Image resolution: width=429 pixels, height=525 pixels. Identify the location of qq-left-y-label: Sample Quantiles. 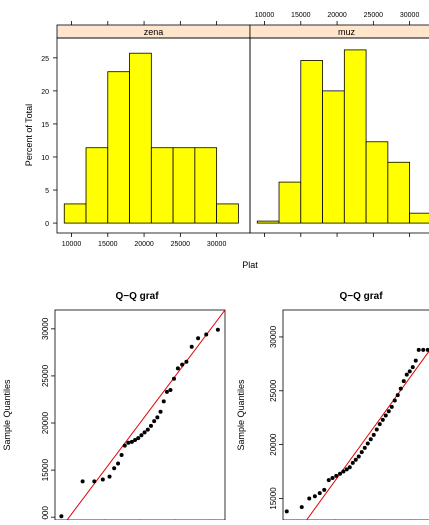
(7, 415).